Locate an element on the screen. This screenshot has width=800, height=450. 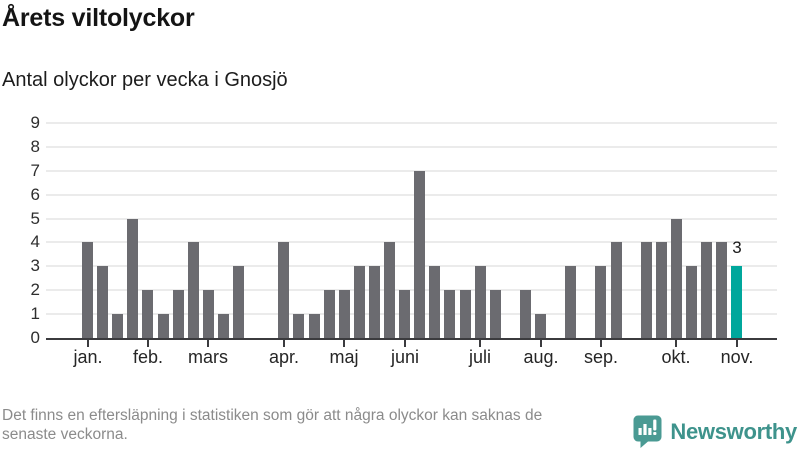
y-axis-label-7: 7 is located at coordinates (35, 170).